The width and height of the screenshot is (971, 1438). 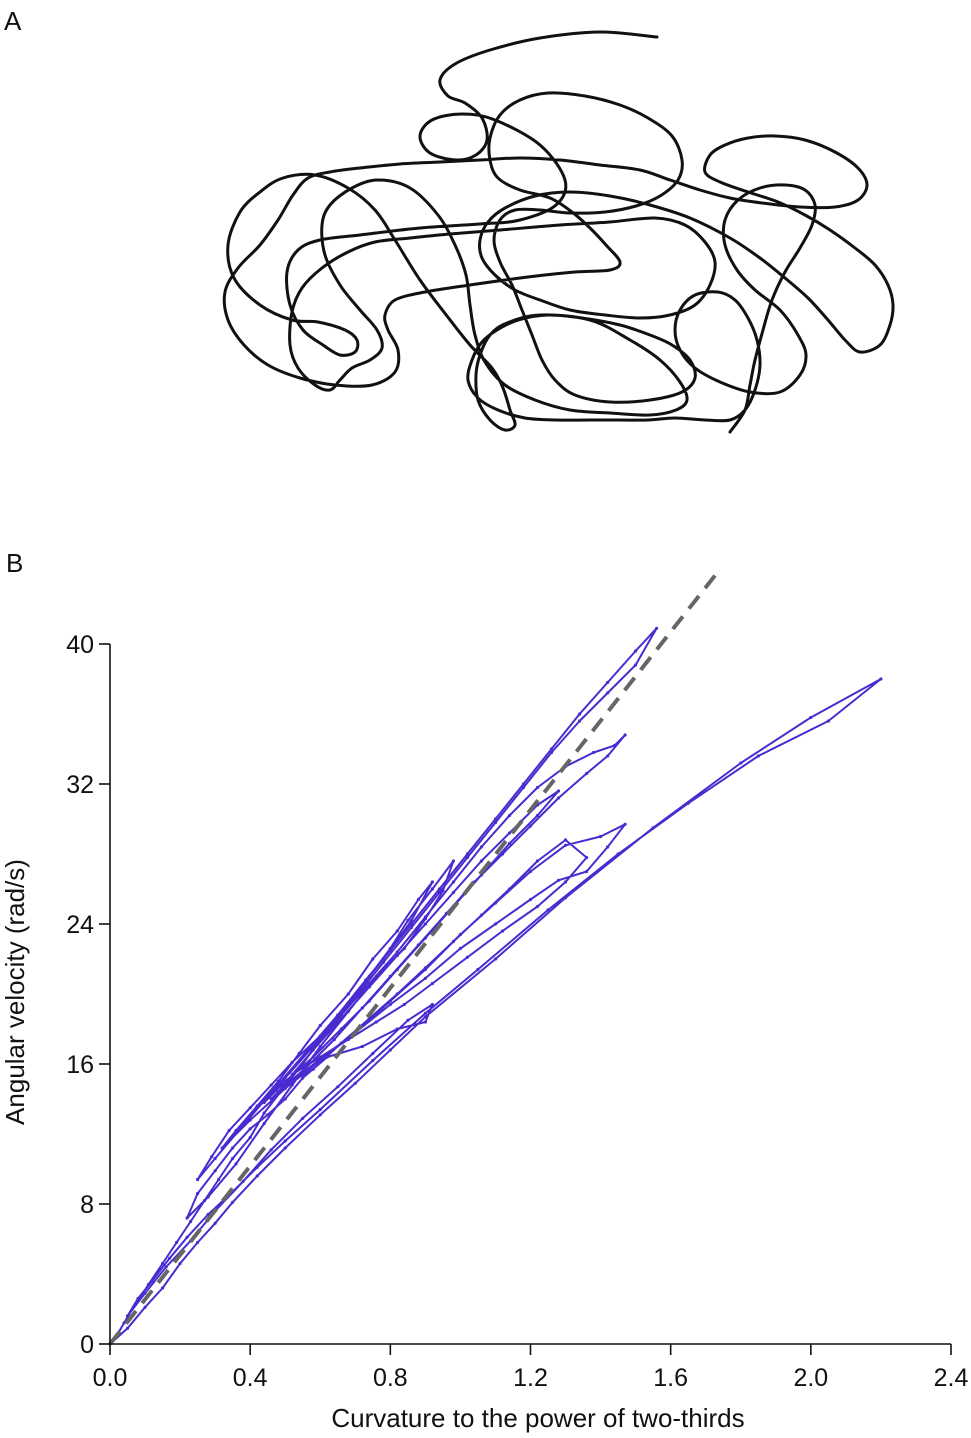 What do you see at coordinates (87, 1345) in the screenshot?
I see `y-tick-label: 0` at bounding box center [87, 1345].